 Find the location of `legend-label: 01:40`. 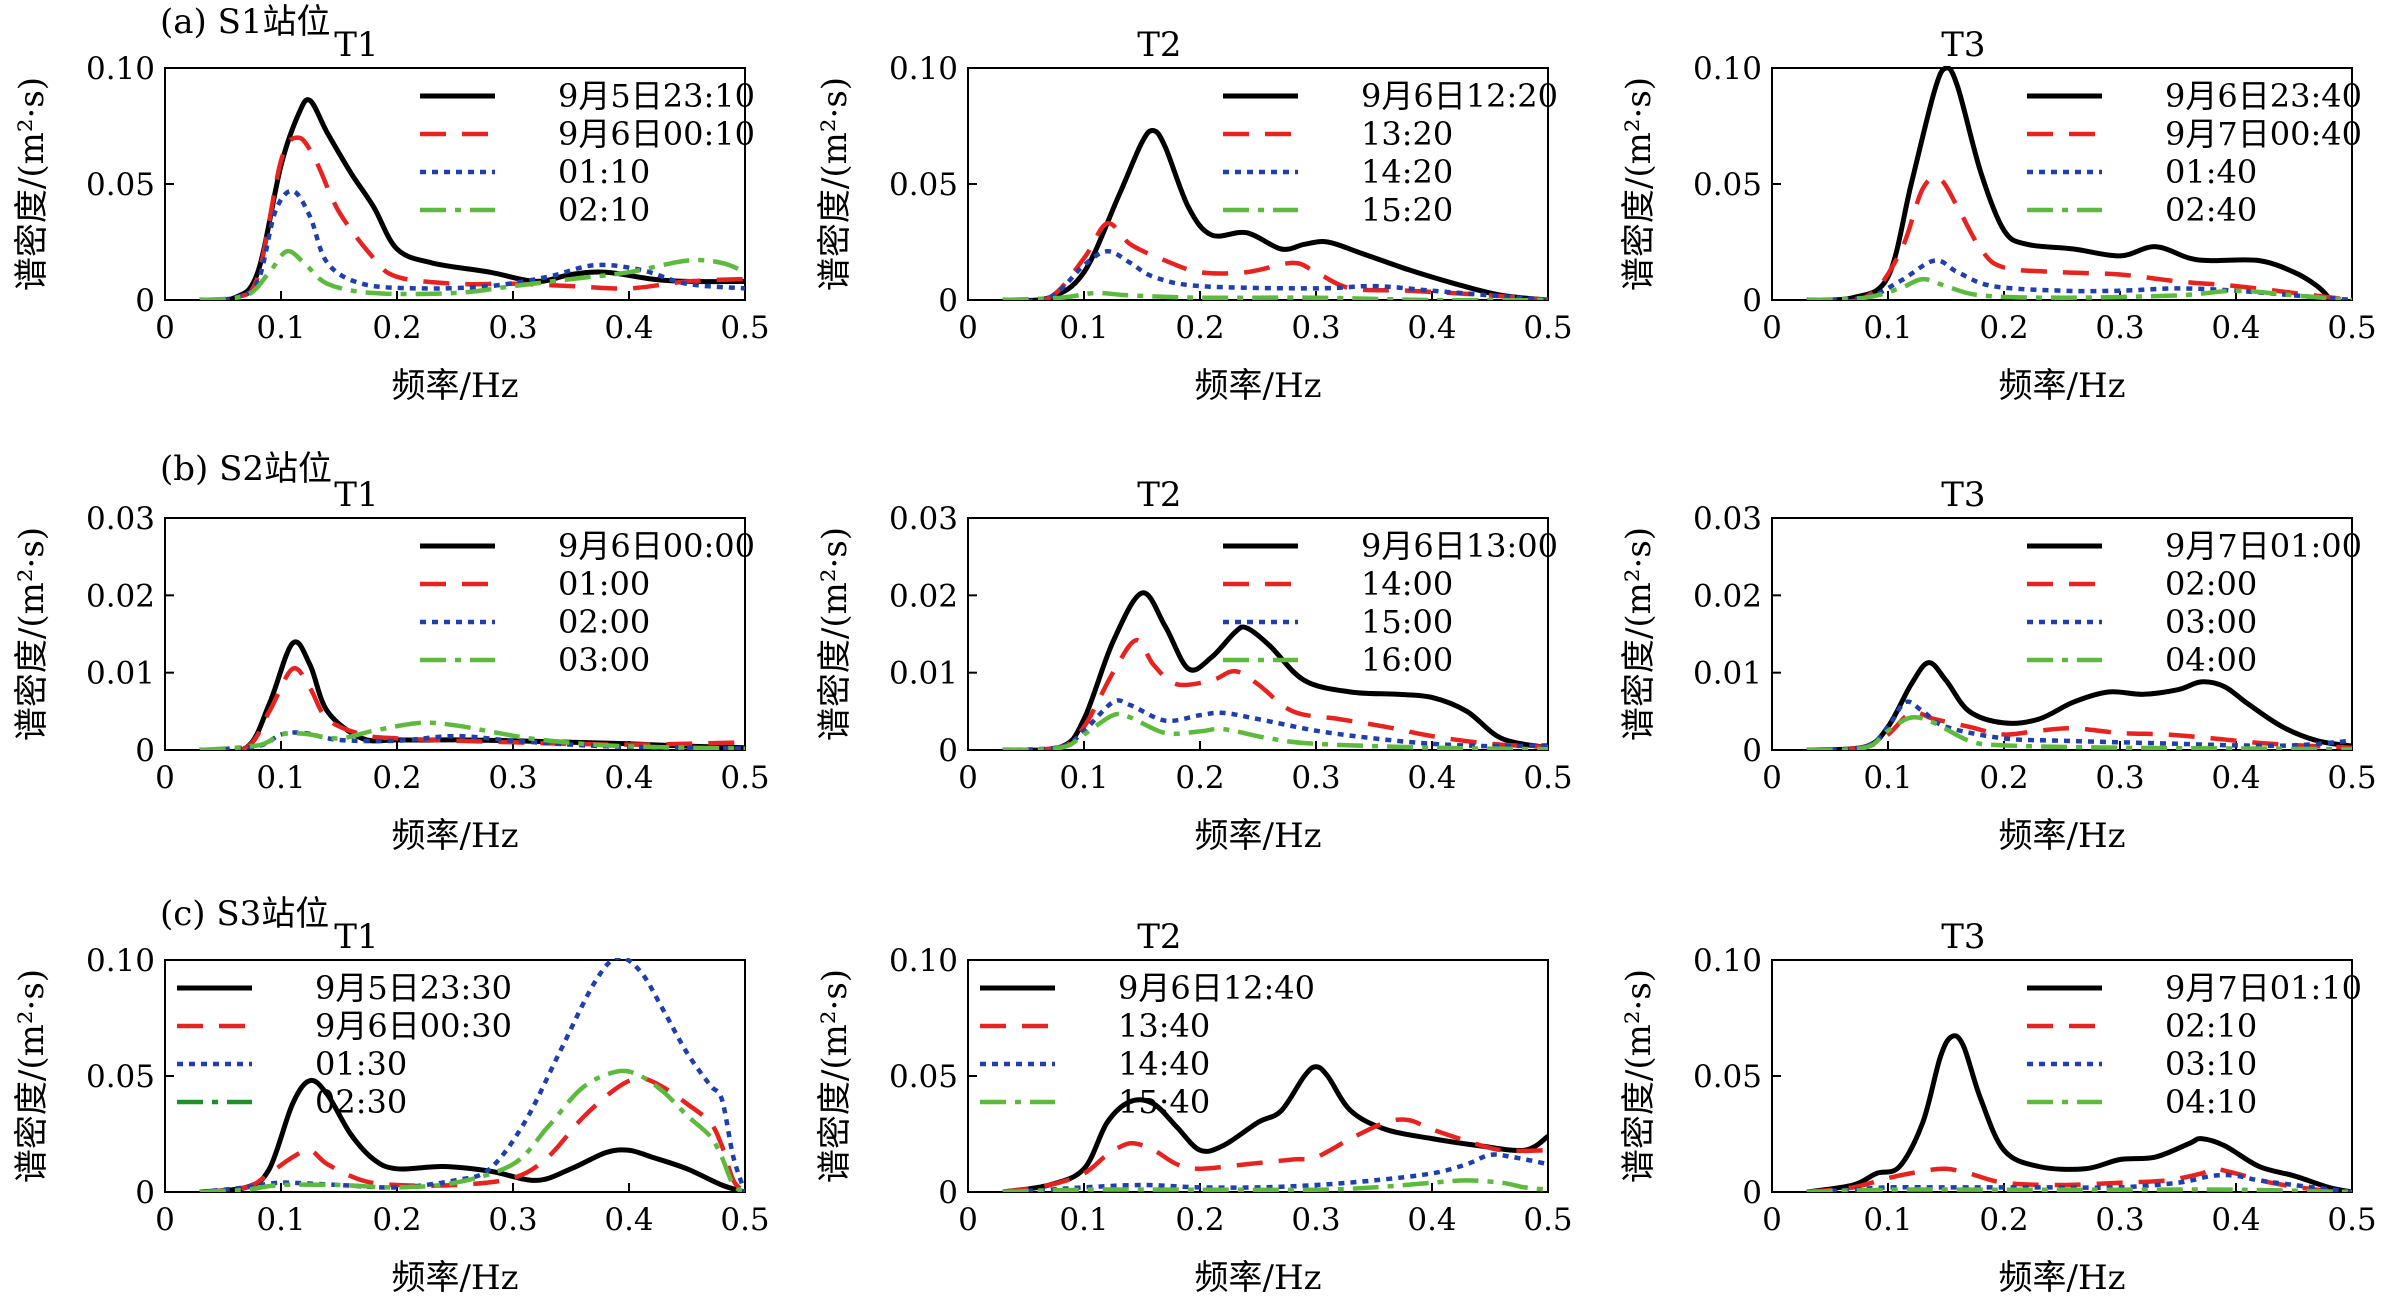

legend-label: 01:40 is located at coordinates (2211, 172).